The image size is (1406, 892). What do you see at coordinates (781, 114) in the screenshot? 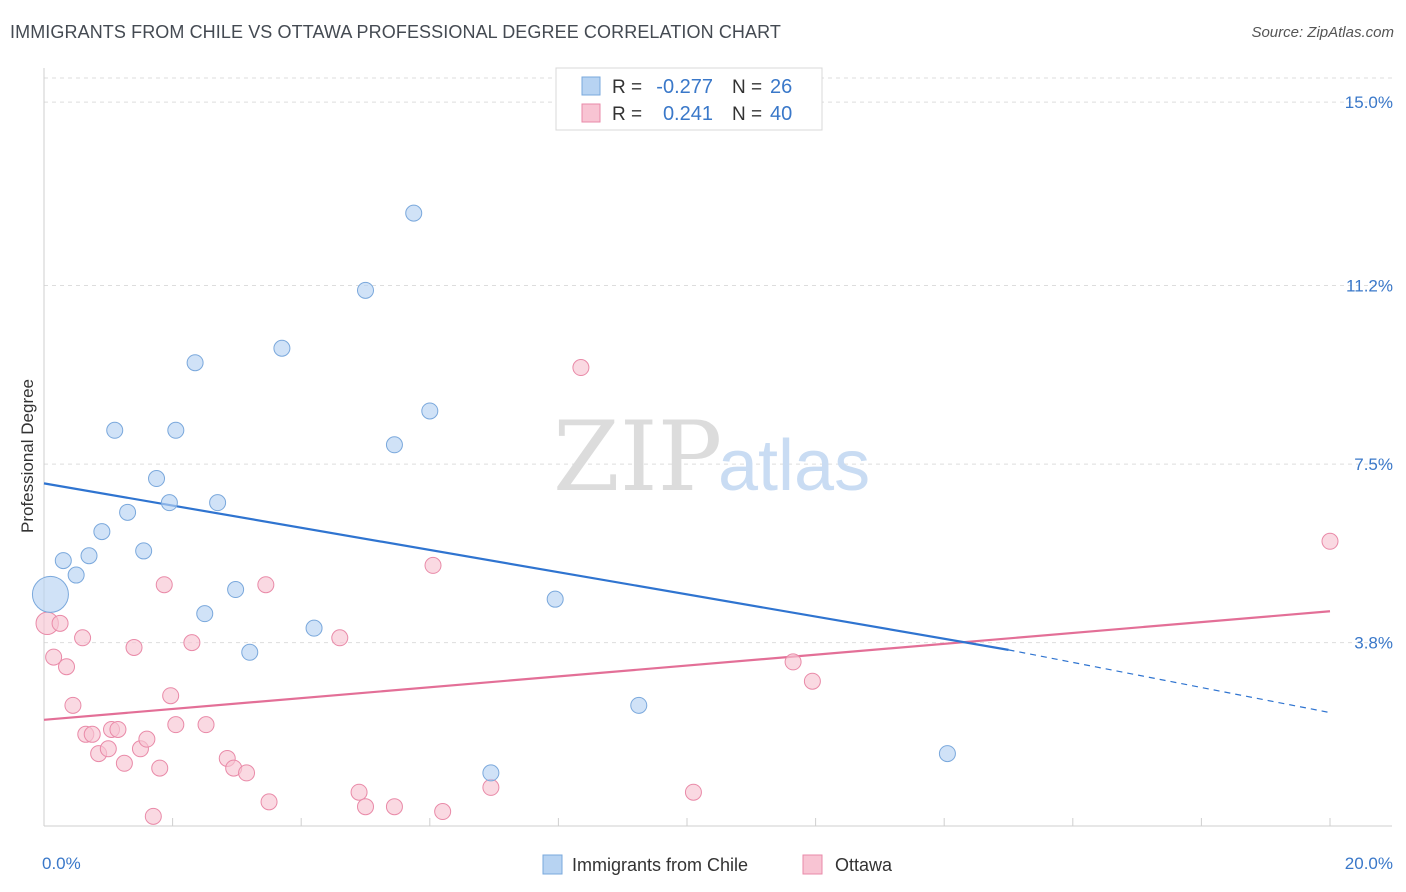
I see `stats-n-value-1: 40` at bounding box center [781, 114].